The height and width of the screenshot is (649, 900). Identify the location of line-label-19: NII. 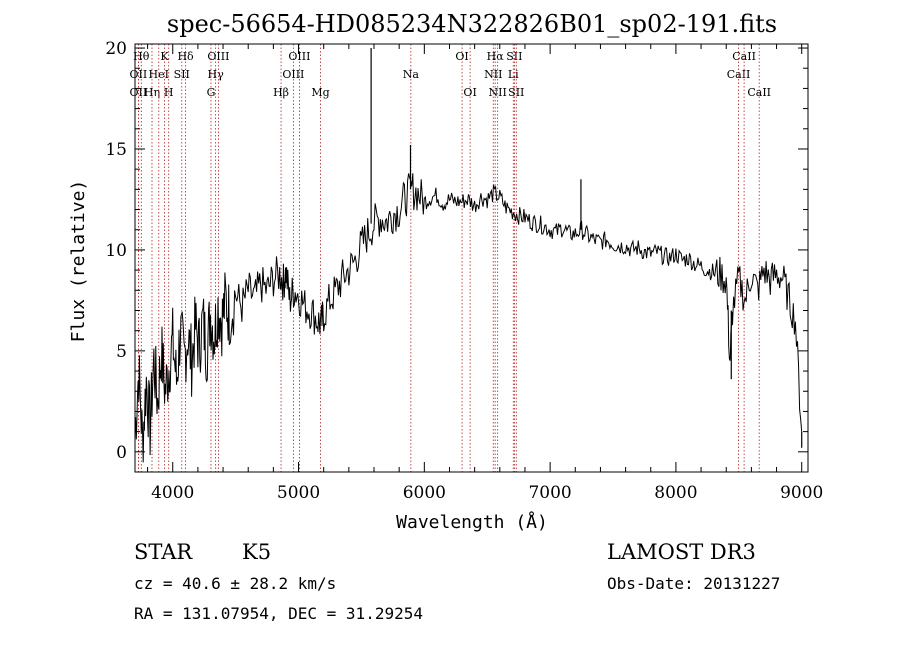
(493, 74).